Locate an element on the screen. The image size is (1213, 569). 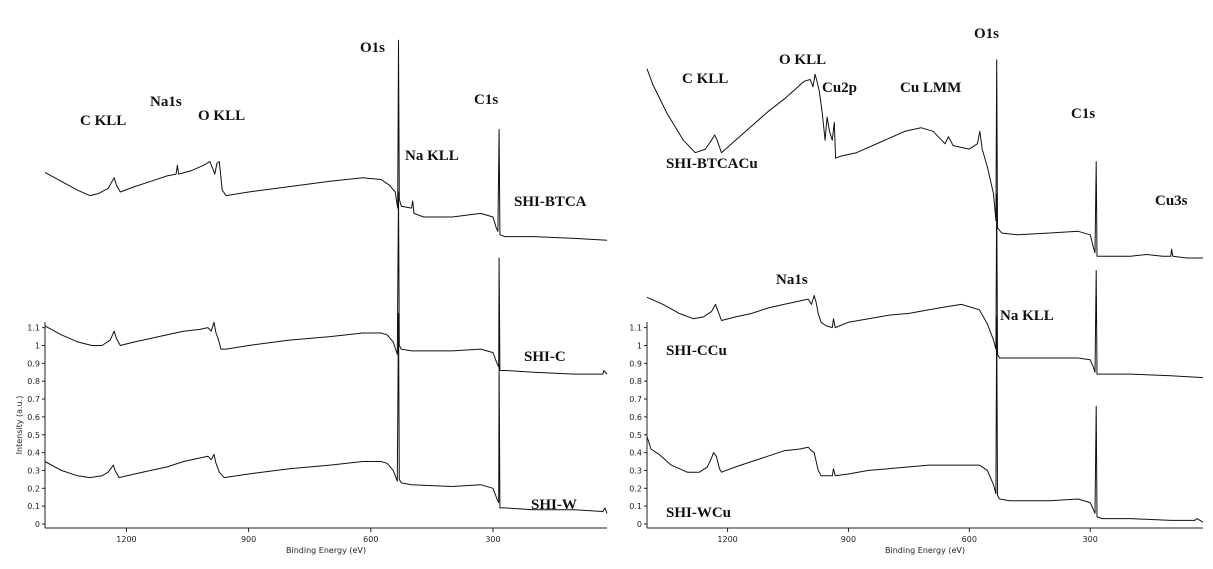
series-label-shi-btca: SHI-BTCA is located at coordinates (550, 202).